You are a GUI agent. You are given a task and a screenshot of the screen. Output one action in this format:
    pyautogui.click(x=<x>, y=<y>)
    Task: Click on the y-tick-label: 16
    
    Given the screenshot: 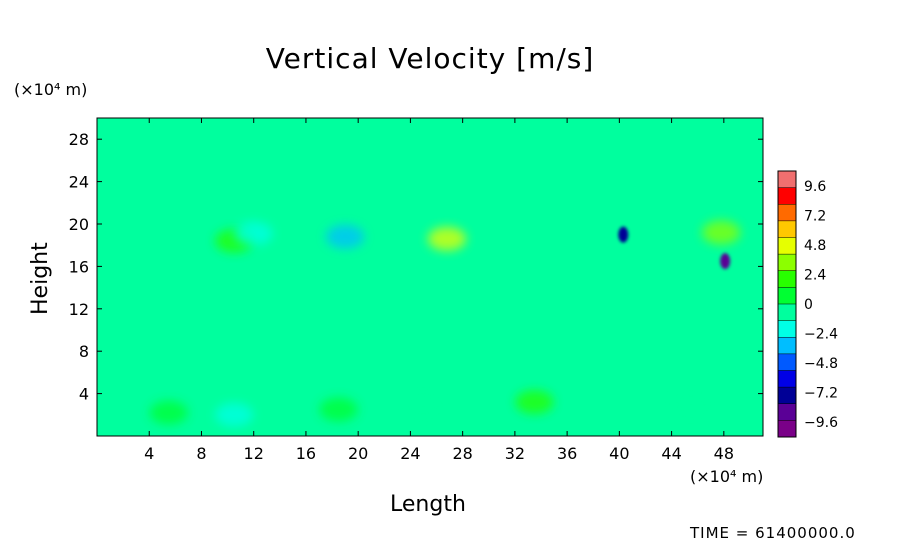 What is the action you would take?
    pyautogui.click(x=79, y=266)
    